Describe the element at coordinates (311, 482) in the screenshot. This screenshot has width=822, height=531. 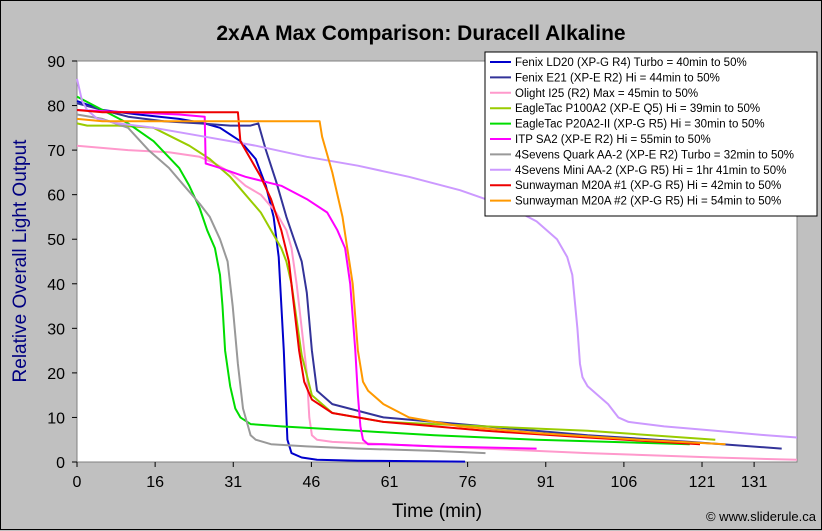
I see `x-tick-label: 46` at that location.